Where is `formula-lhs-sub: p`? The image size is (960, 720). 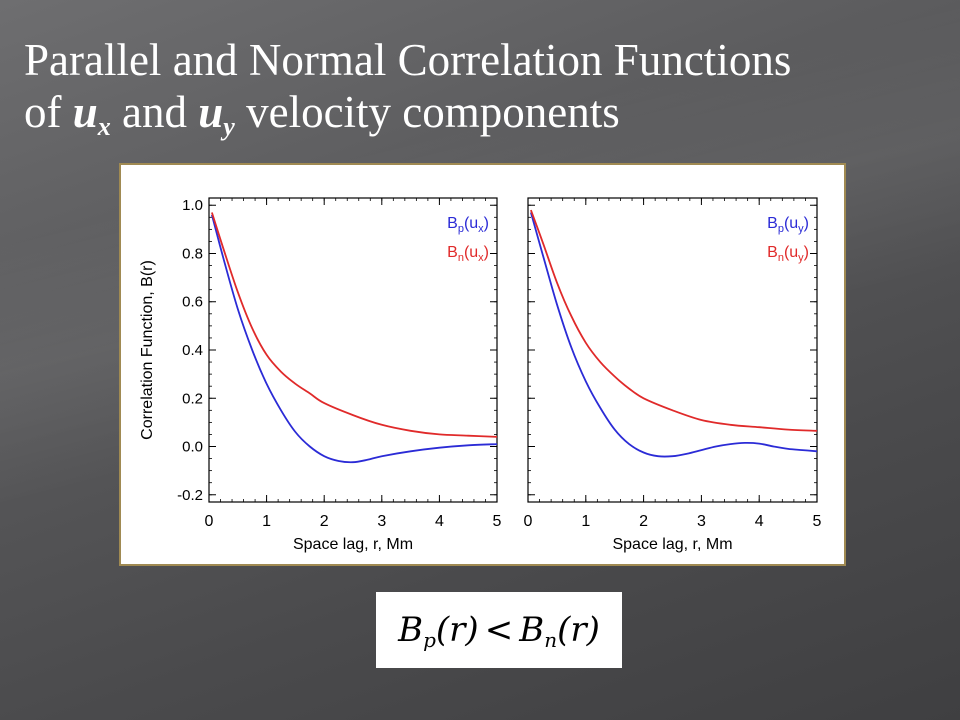
formula-lhs-sub: p is located at coordinates (429, 640).